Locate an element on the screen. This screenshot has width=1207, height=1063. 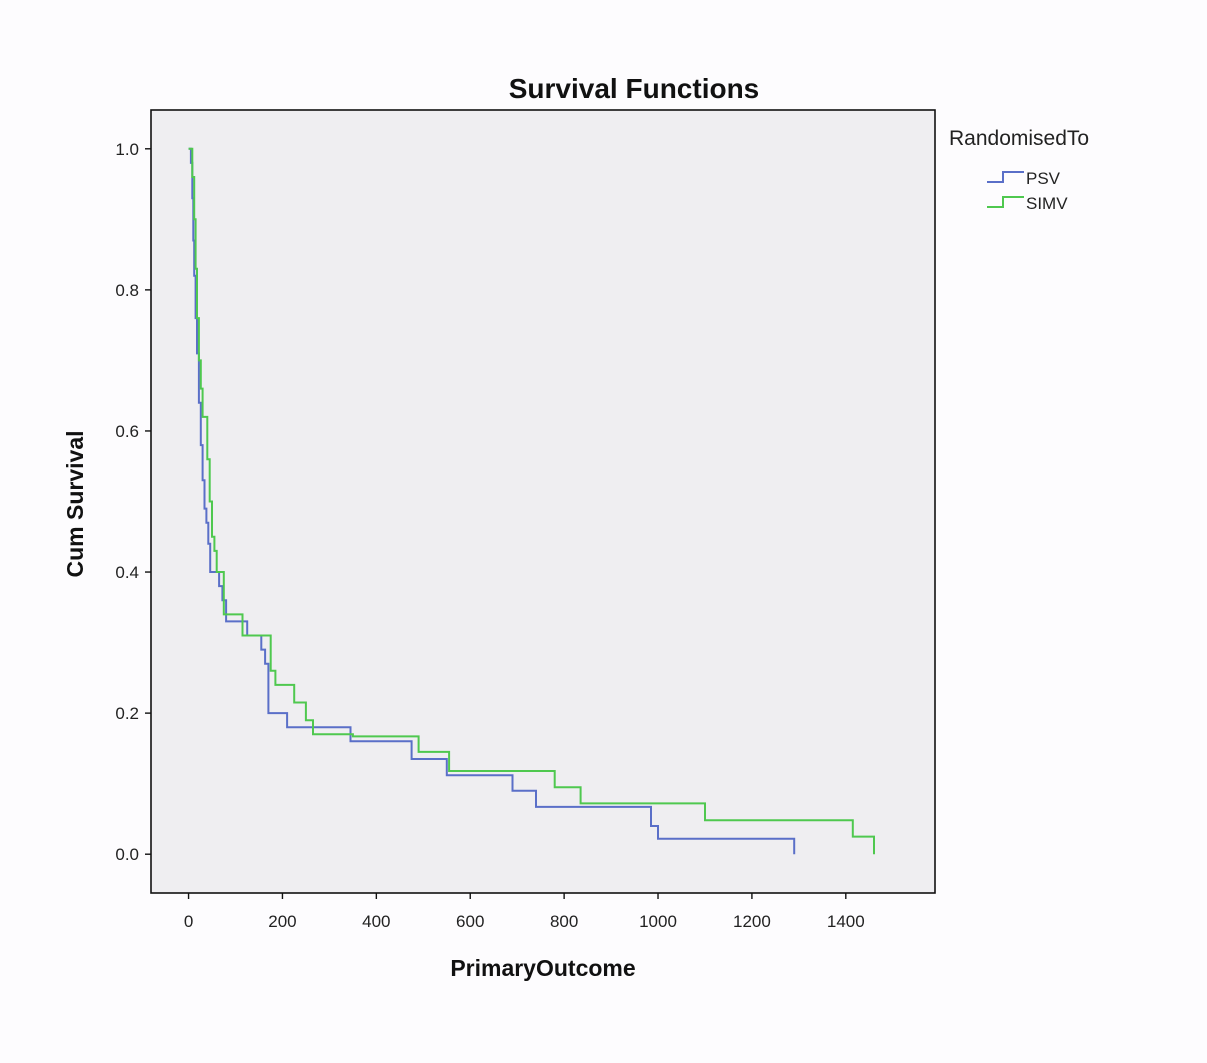
y-axis: 0.0 0.2 0.4 0.6 0.8 1.0 is located at coordinates (133, 502).